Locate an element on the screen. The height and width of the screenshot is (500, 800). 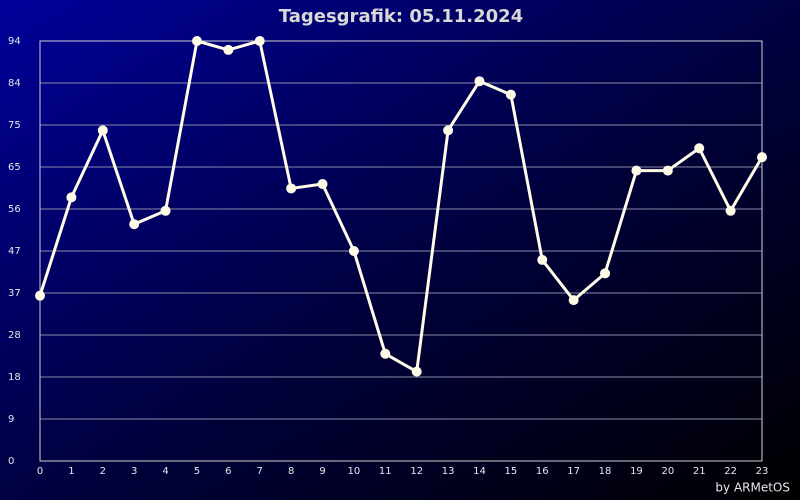
chart-title: Tagesgrafik: 05.11.2024 is located at coordinates (401, 16).